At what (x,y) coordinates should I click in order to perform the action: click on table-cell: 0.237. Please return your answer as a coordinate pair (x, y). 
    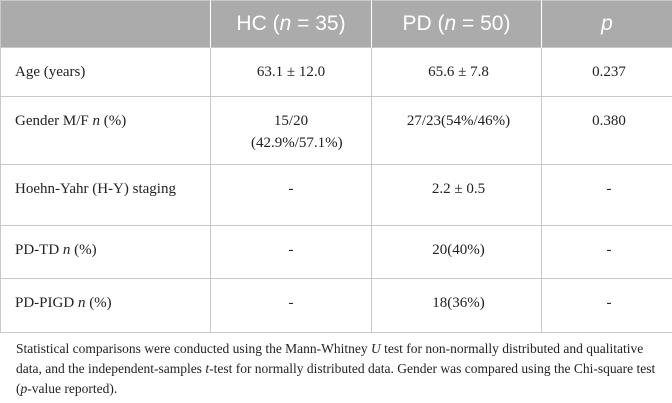
    Looking at the image, I should click on (606, 72).